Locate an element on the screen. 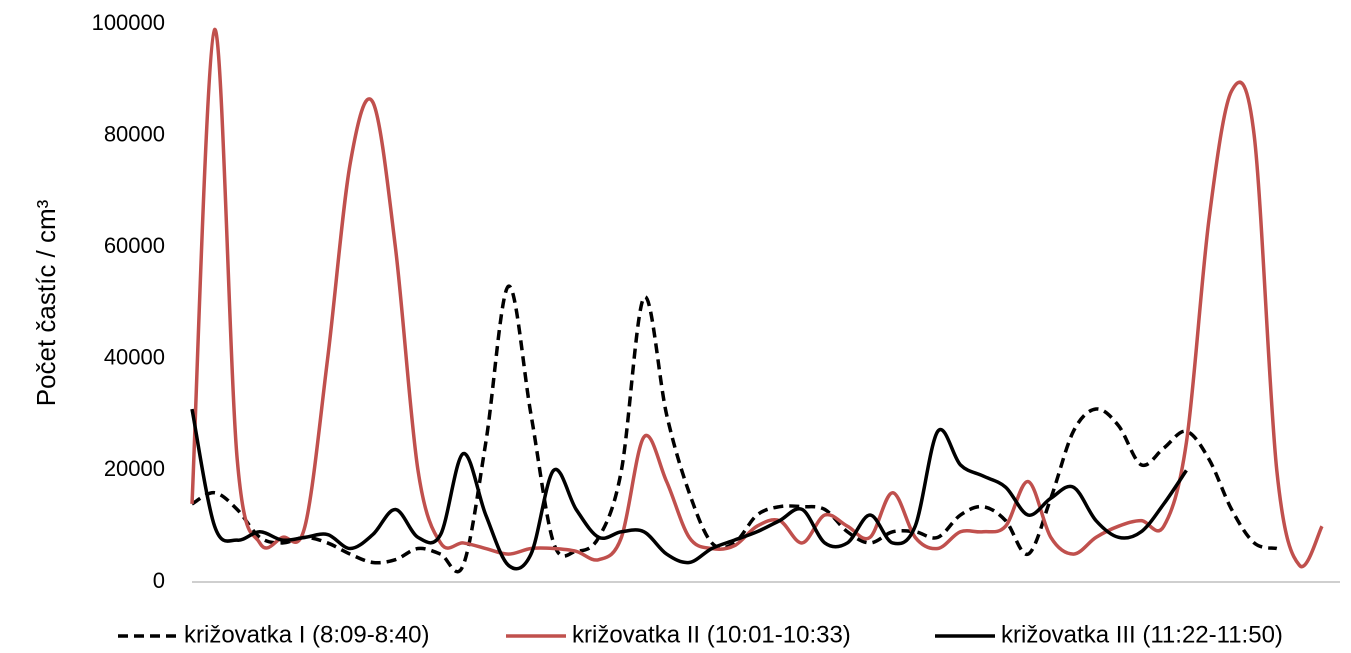 The width and height of the screenshot is (1351, 653). y-tick-label: 40000 is located at coordinates (134, 357).